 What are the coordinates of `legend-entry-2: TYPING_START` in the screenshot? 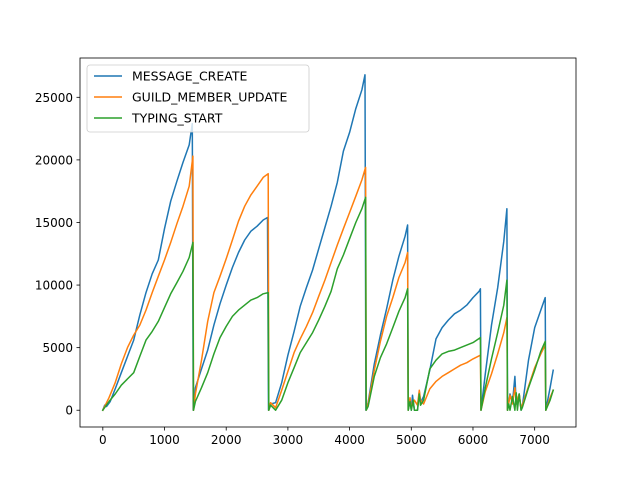 It's located at (177, 118).